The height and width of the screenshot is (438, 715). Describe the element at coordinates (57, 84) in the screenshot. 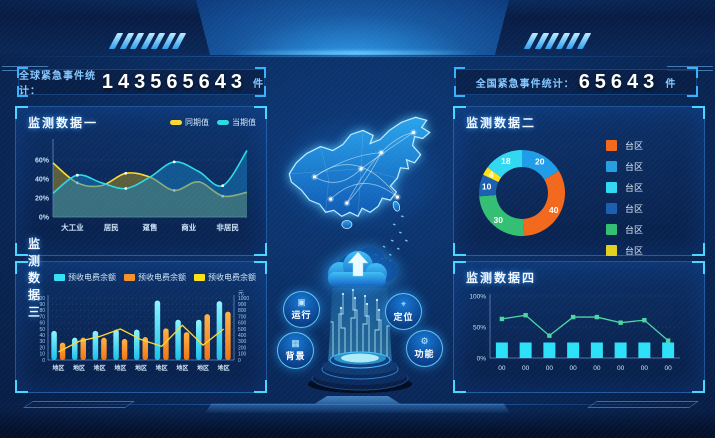

I see `counter-label: 全球紧急事件统计：` at that location.